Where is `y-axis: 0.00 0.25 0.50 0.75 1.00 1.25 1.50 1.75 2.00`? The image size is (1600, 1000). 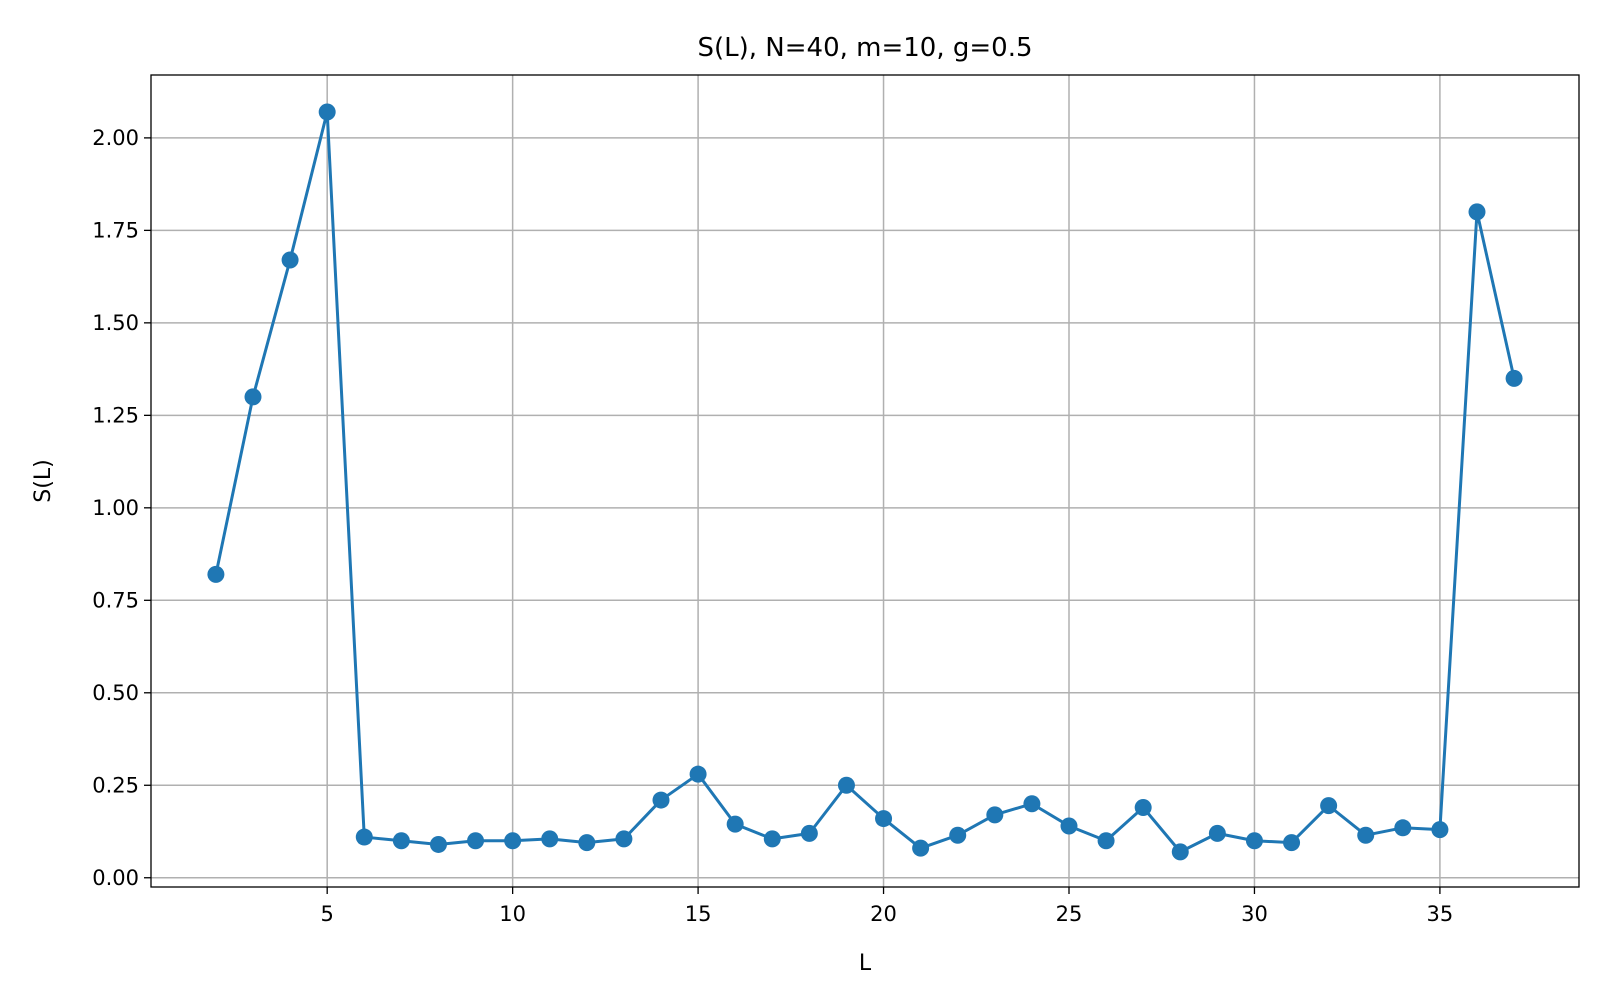
y-axis: 0.00 0.25 0.50 0.75 1.00 1.25 1.50 1.75 2.00 is located at coordinates (121, 508).